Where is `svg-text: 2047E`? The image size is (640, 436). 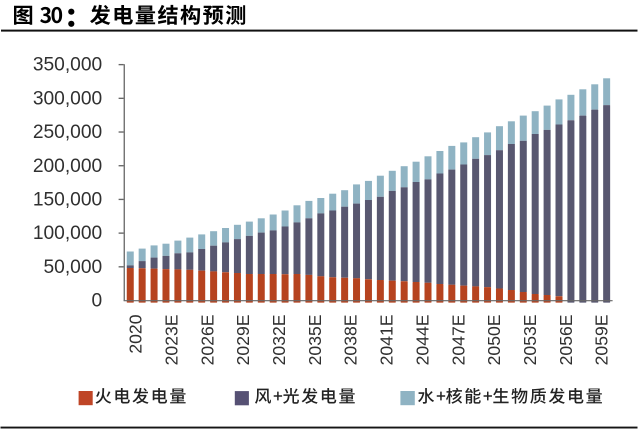 svg-text: 2047E is located at coordinates (458, 340).